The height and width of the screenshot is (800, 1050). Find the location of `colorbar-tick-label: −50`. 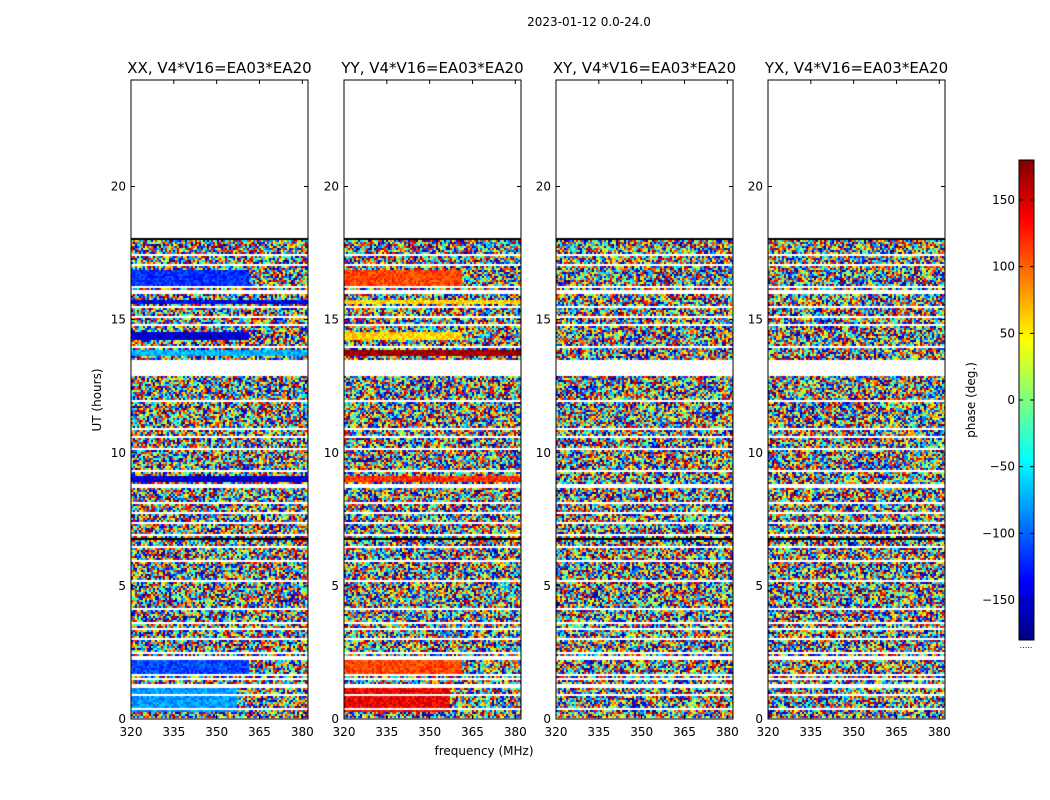

colorbar-tick-label: −50 is located at coordinates (1002, 467).